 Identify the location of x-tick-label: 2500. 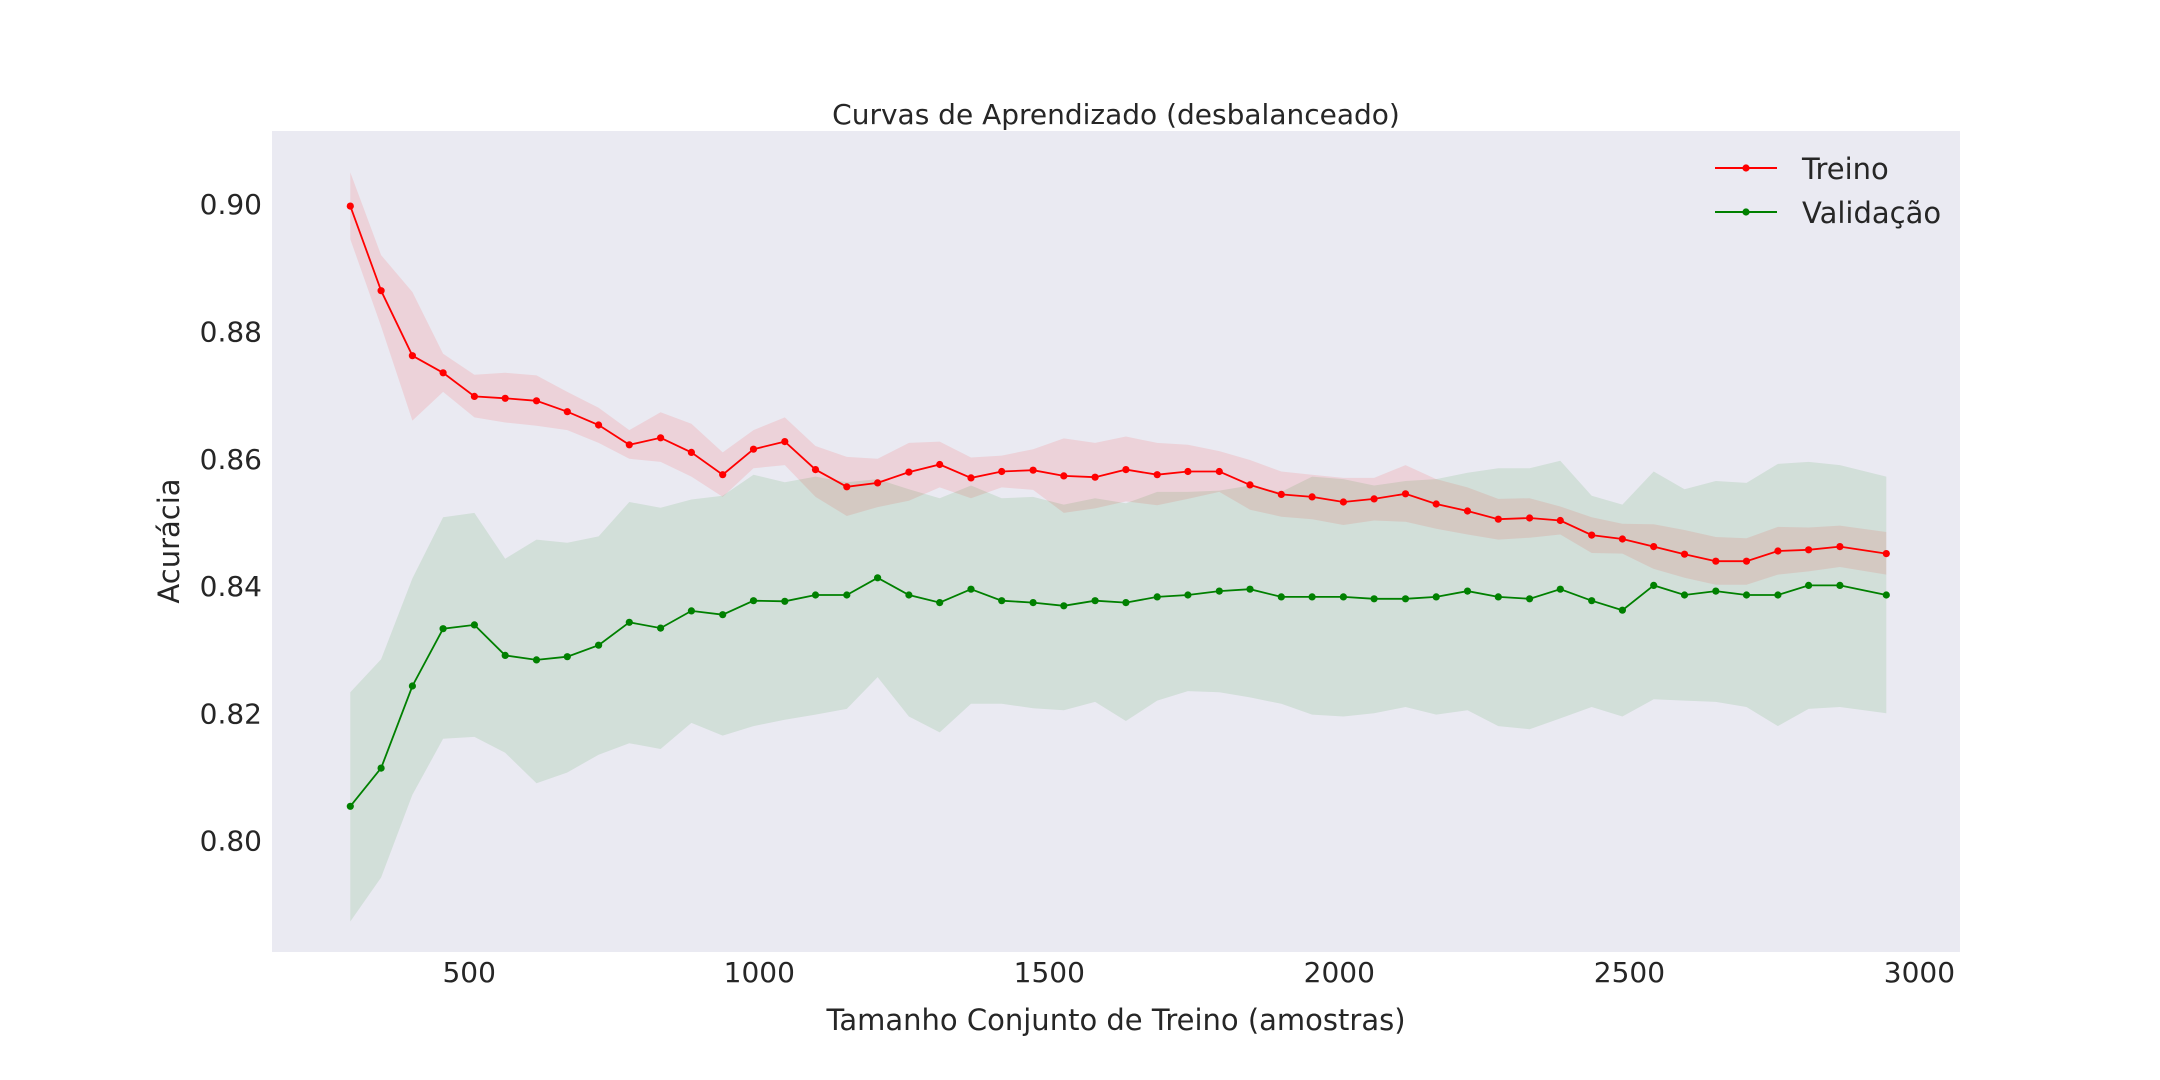
(1629, 972).